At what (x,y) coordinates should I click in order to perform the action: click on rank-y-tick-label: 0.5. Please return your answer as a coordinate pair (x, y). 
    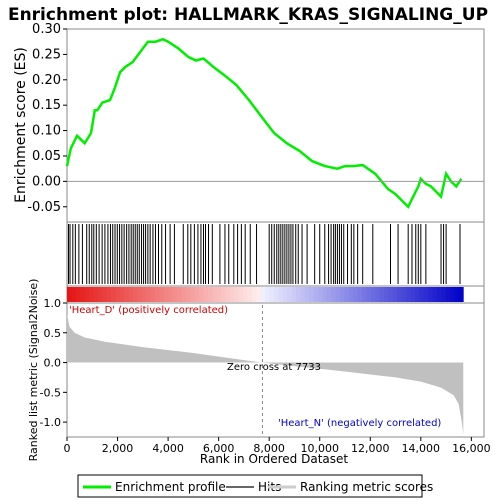
    Looking at the image, I should click on (53, 333).